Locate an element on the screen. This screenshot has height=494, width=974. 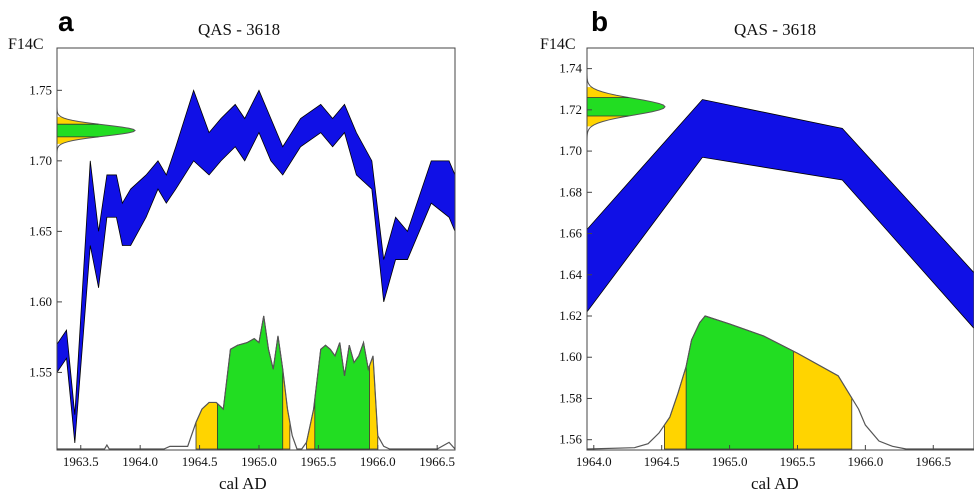
panel-a-x-tick-label: 1964.0 is located at coordinates (140, 461).